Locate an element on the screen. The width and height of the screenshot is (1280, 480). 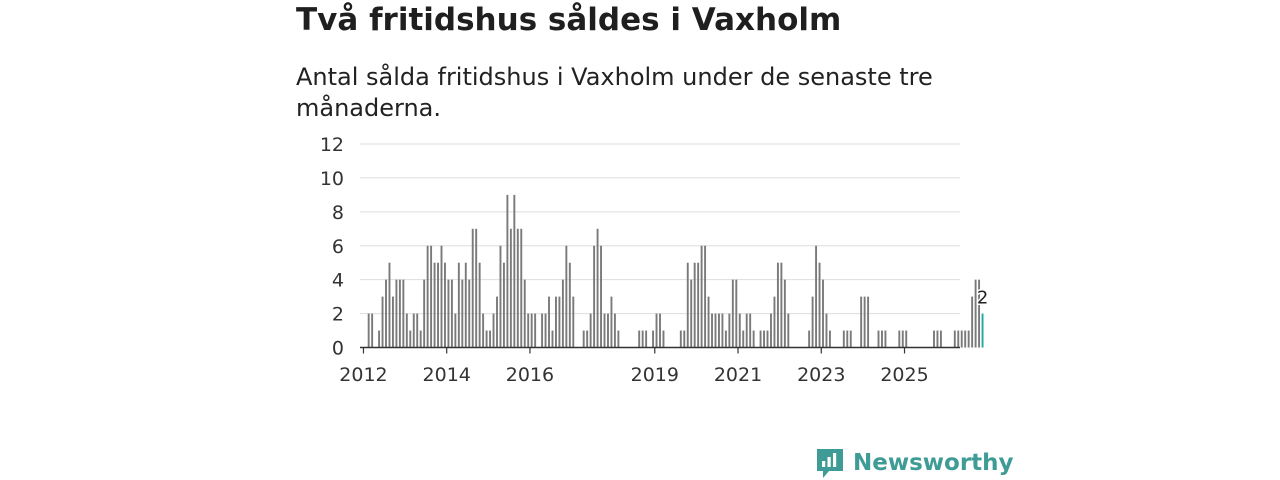
x-axis: 2012 2014 2016 2019 2021 2023 2025 is located at coordinates (649, 366).